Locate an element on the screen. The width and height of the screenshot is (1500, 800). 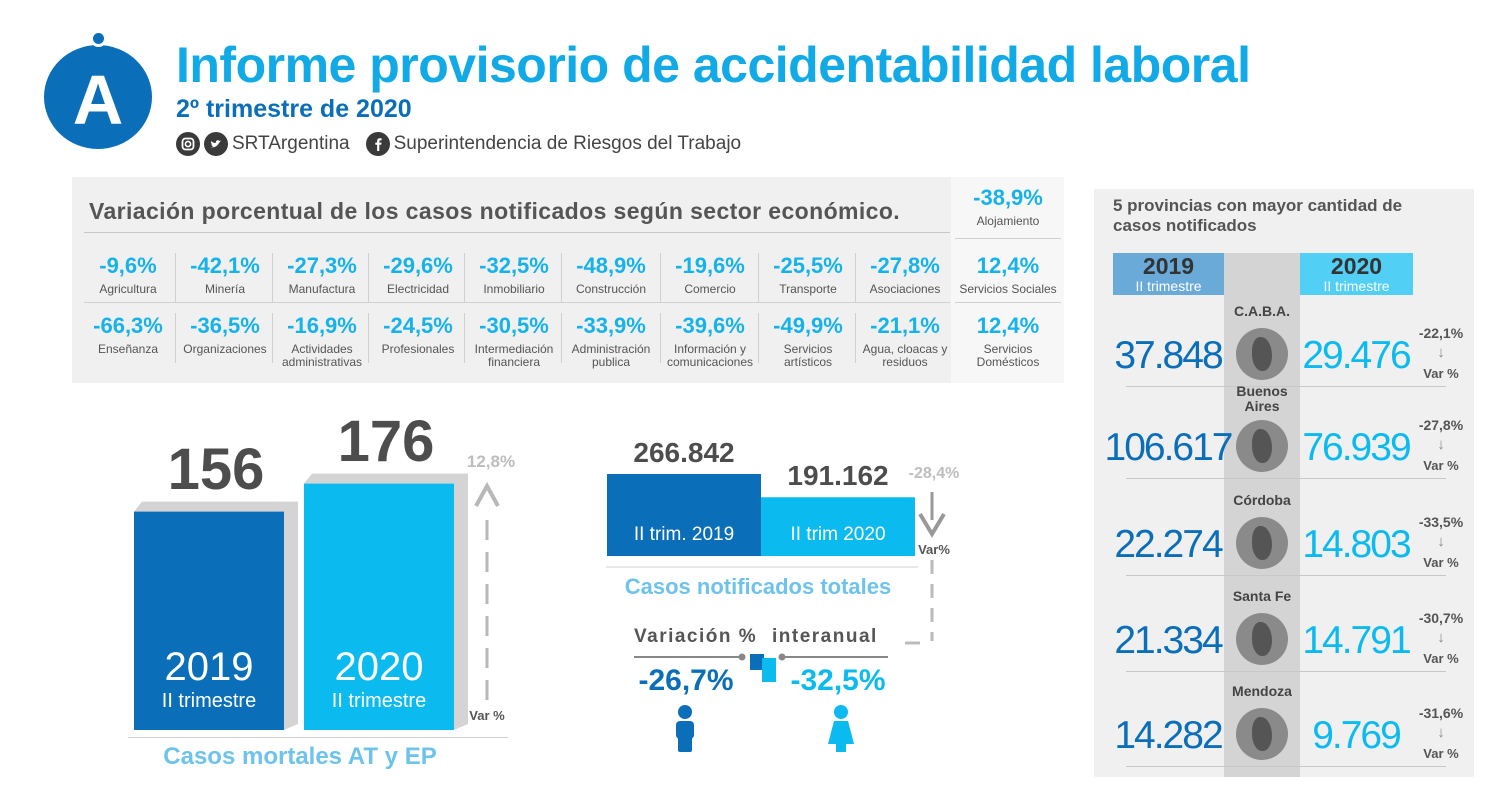
sector-label: Administración publica is located at coordinates (611, 355).